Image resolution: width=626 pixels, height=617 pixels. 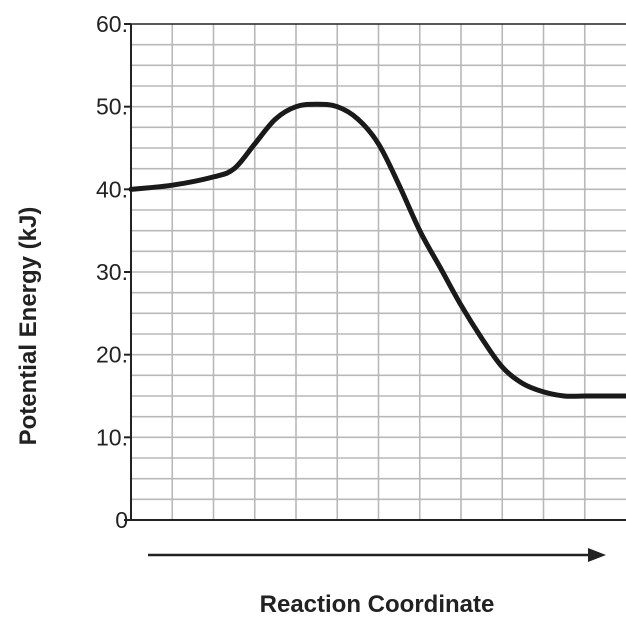 I want to click on y-axis-ticks: 0 10. 20. 30. 40. 50. 60., so click(x=113, y=272).